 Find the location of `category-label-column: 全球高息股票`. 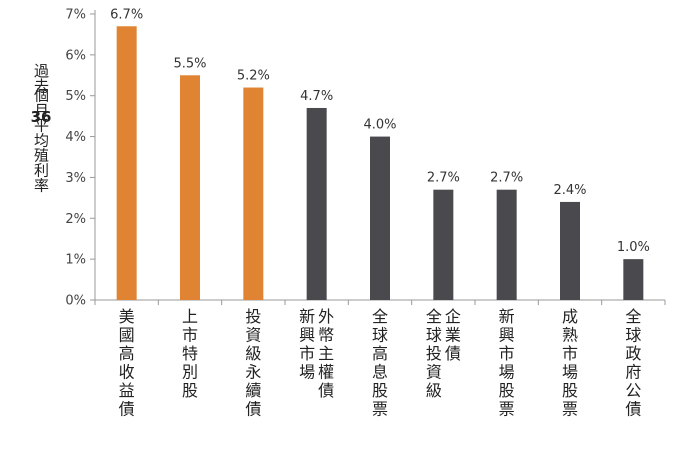

category-label-column: 全球高息股票 is located at coordinates (380, 363).